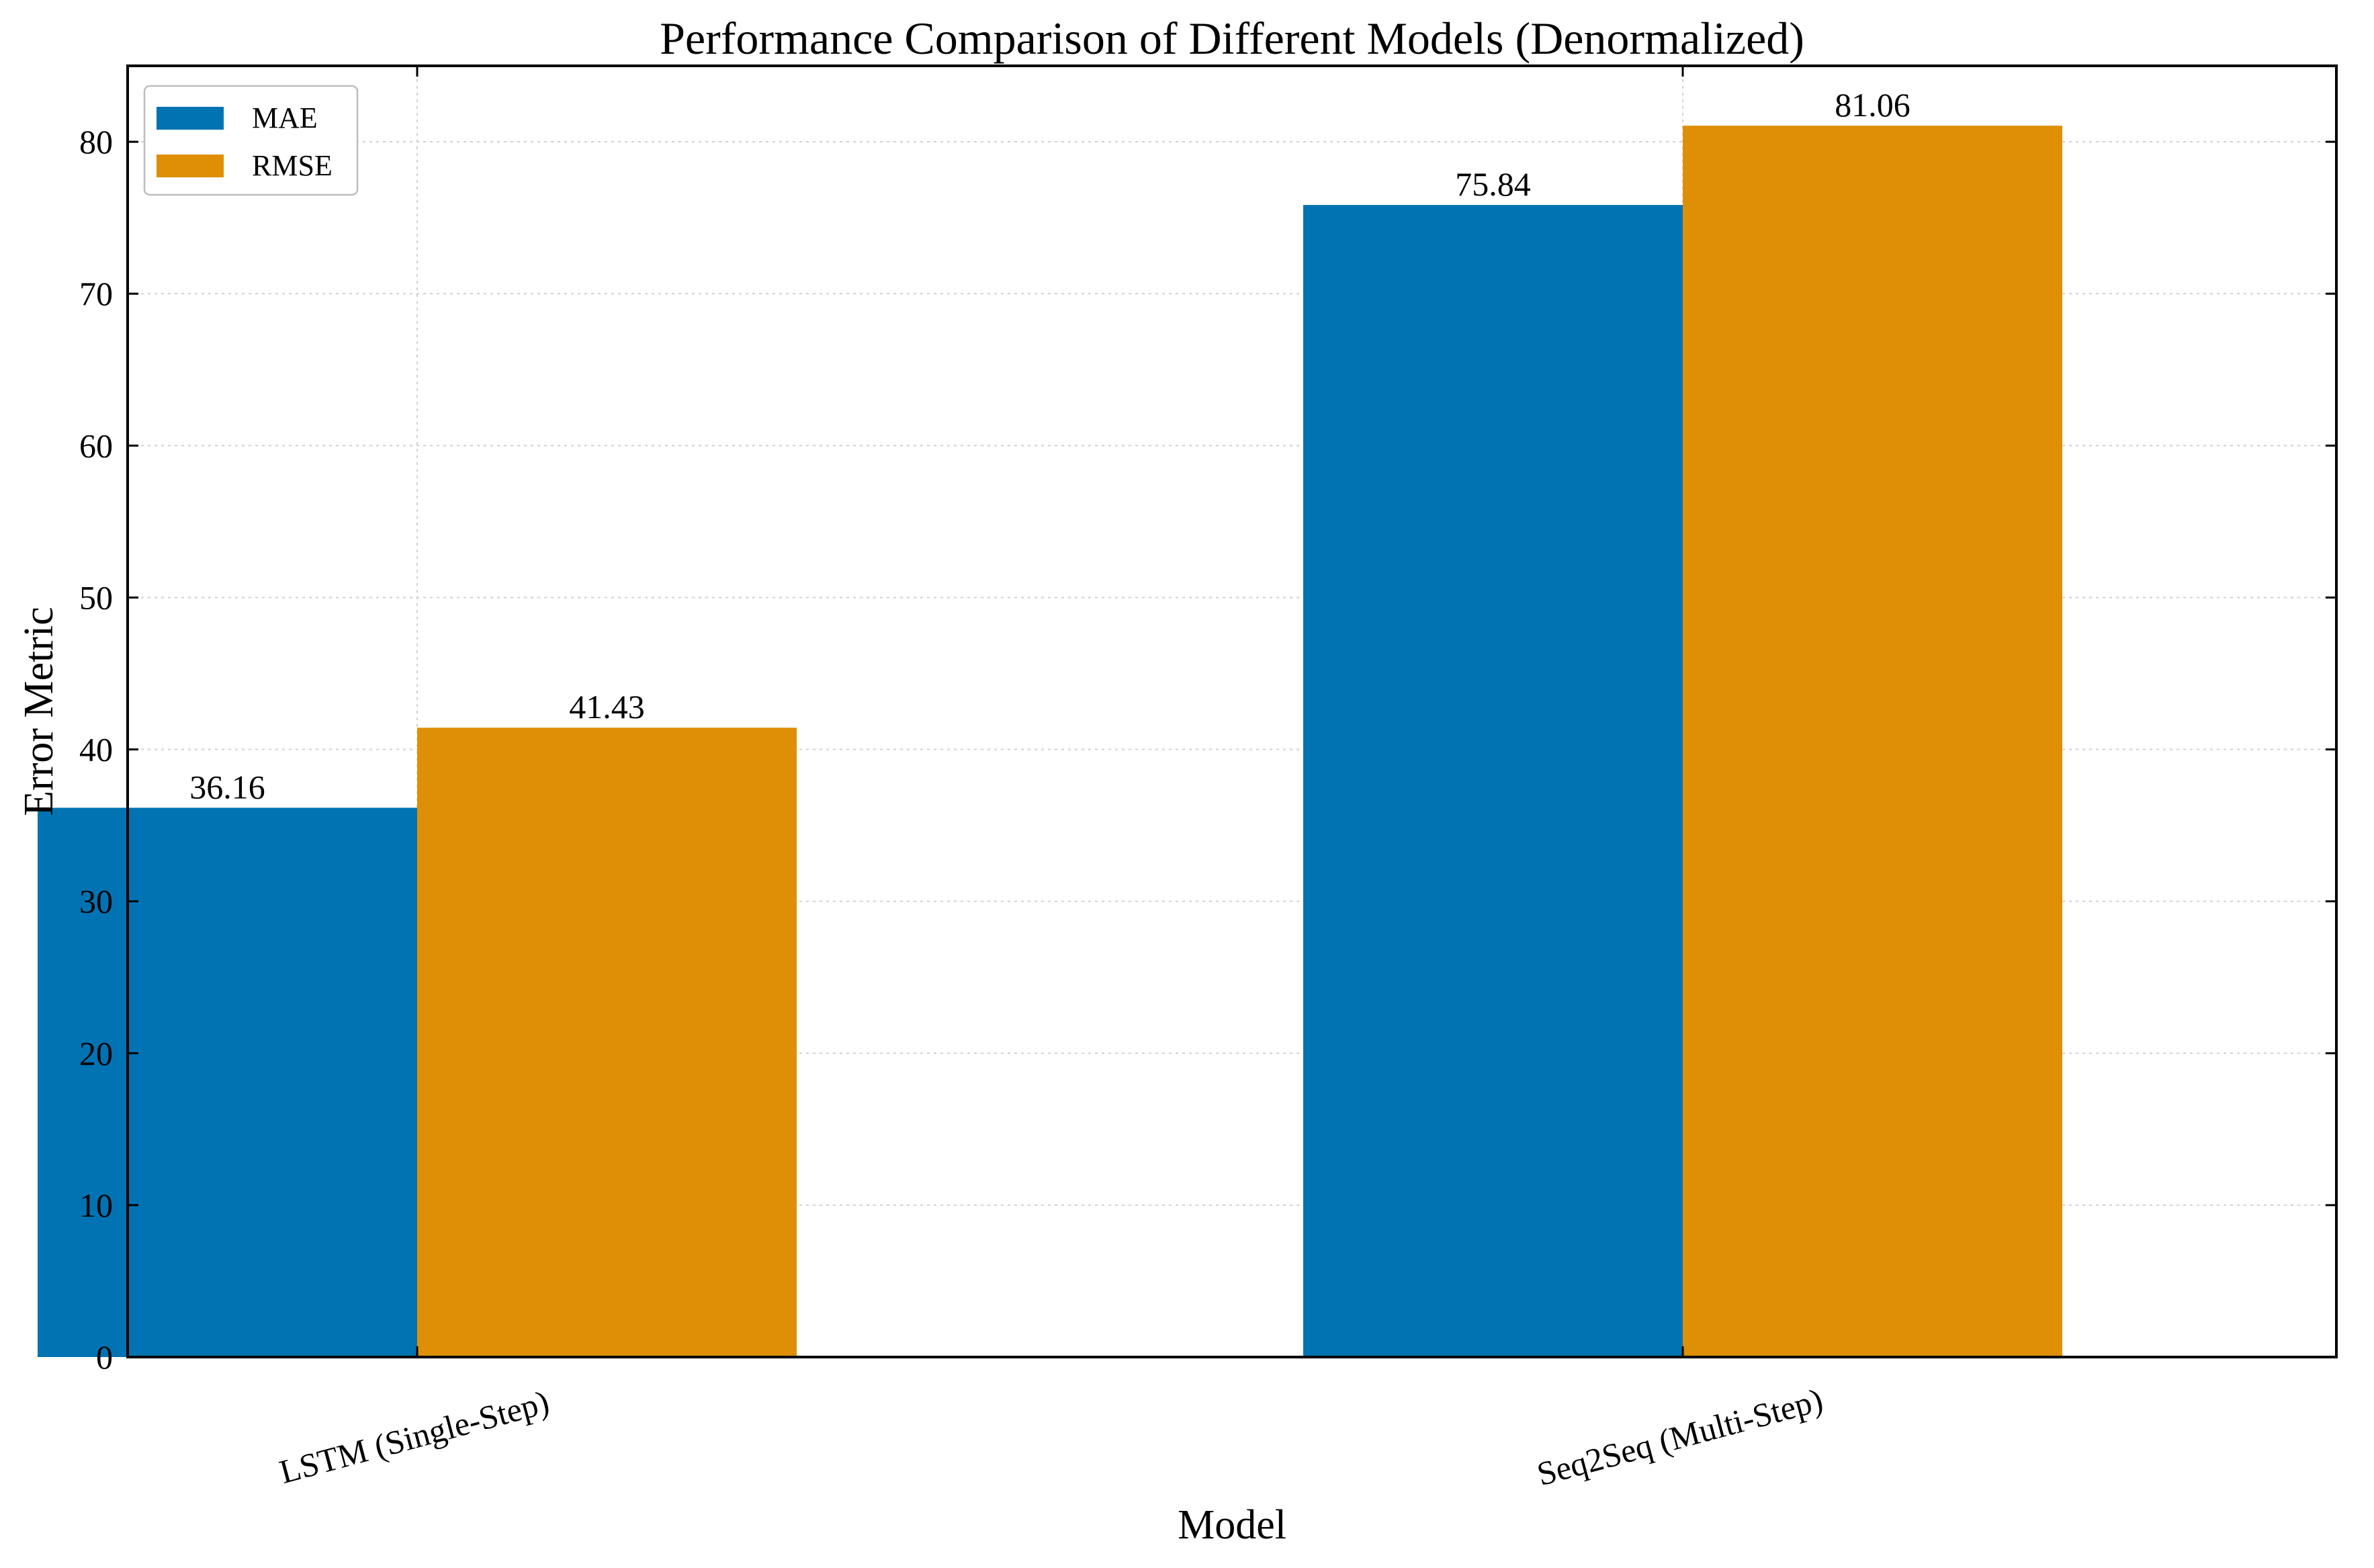  Describe the element at coordinates (1493, 184) in the screenshot. I see `bar-value-label: 75.84` at that location.